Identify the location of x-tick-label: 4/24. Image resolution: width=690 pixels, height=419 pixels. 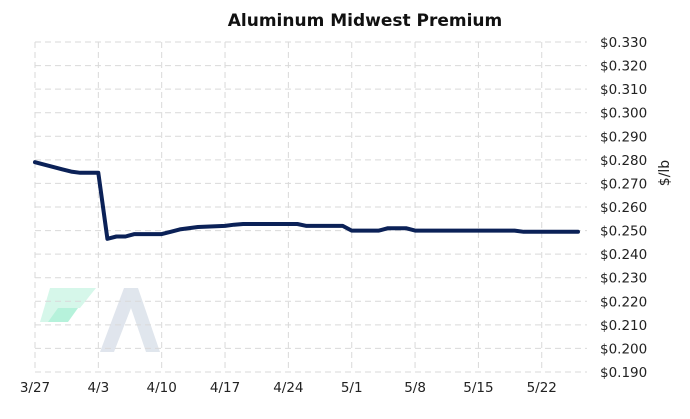
(288, 388).